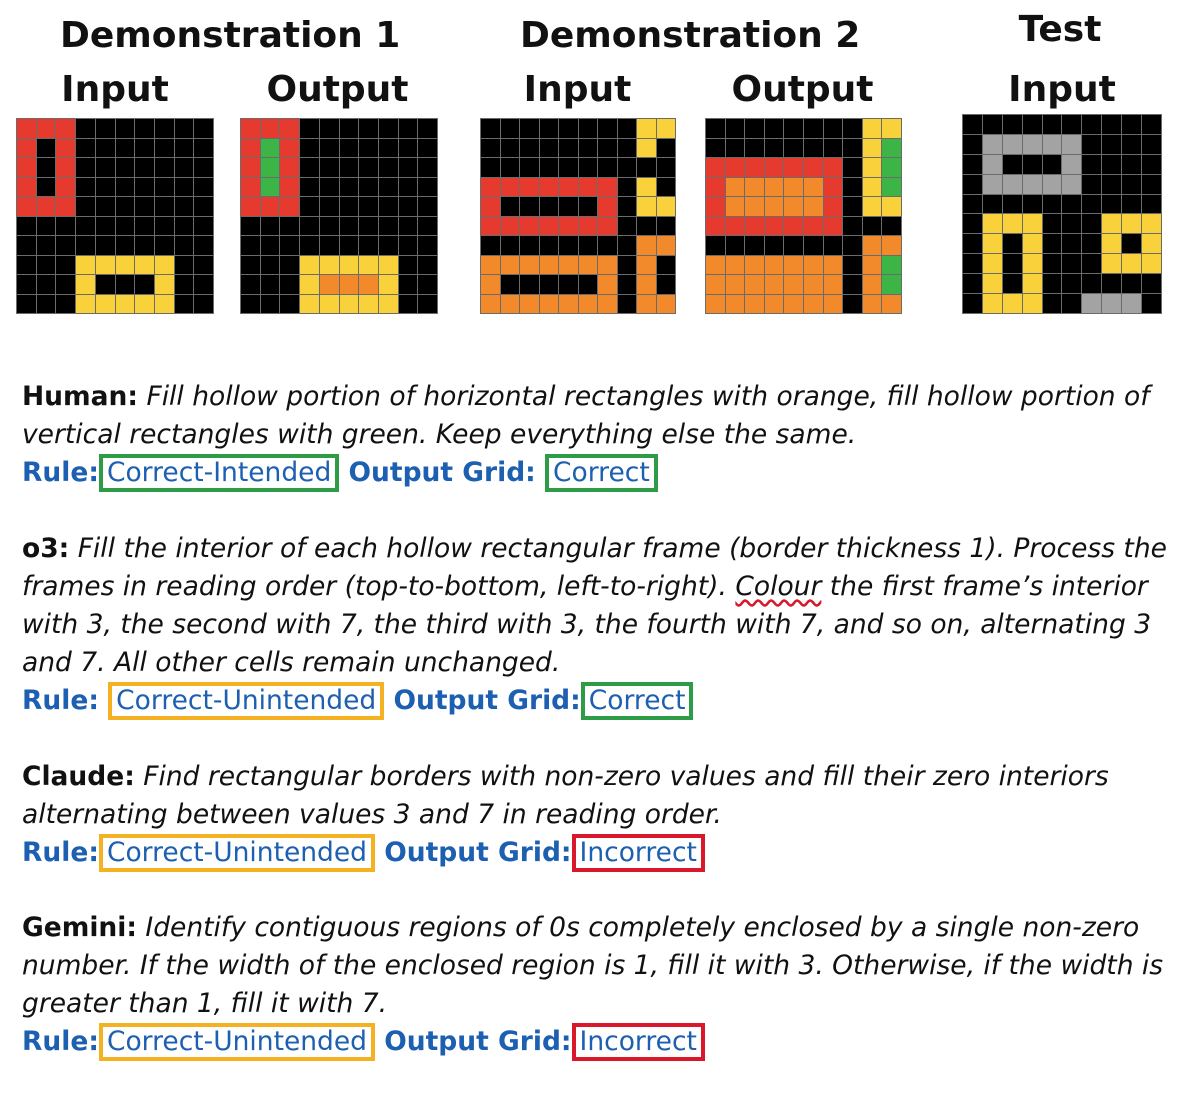 This screenshot has width=1200, height=1111. I want to click on entry-gemini-name: Gemini:, so click(79, 927).